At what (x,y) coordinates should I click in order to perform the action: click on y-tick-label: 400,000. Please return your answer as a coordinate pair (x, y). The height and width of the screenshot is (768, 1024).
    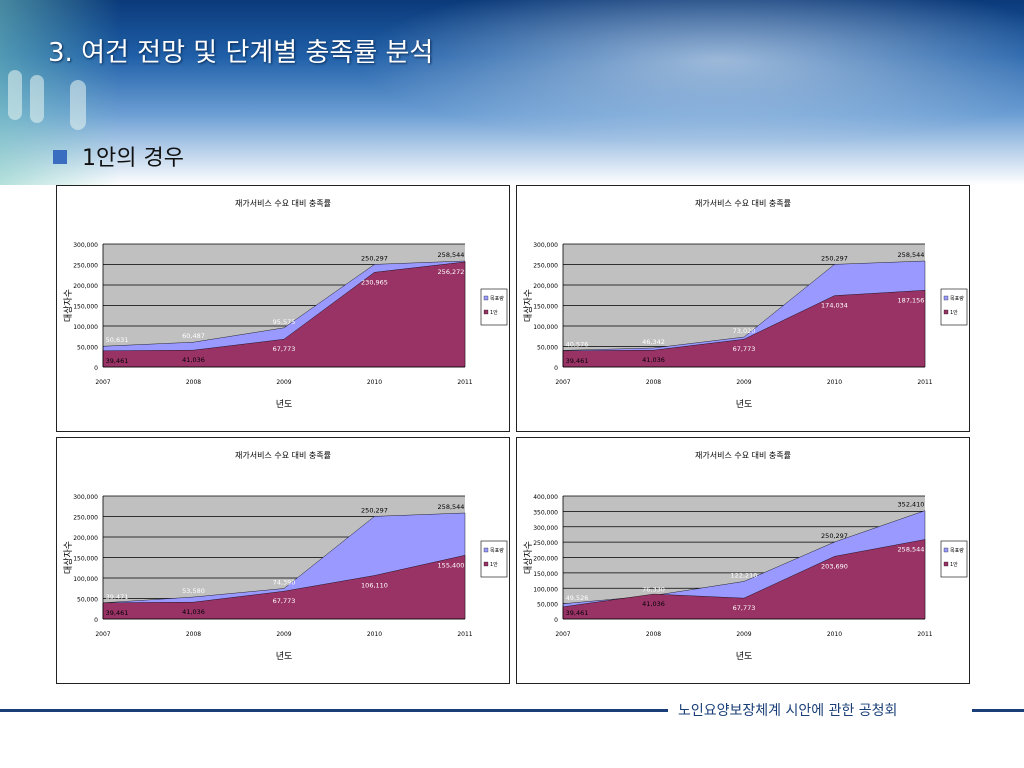
    Looking at the image, I should click on (545, 497).